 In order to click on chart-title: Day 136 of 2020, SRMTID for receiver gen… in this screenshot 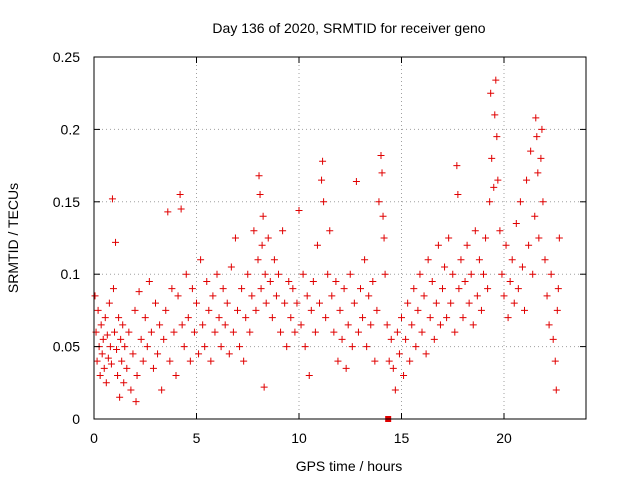, I will do `click(348, 28)`.